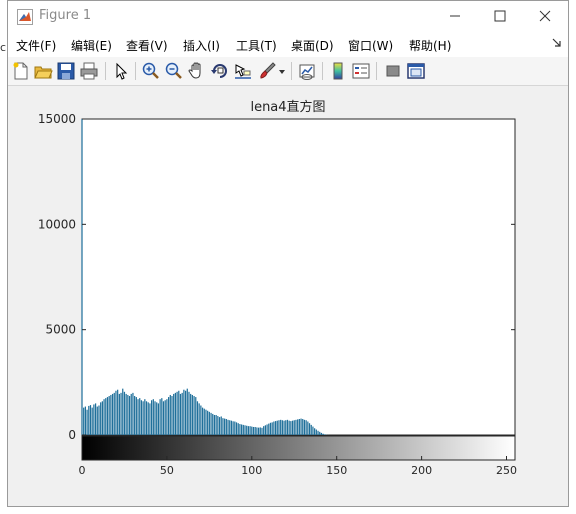 This screenshot has height=514, width=576. Describe the element at coordinates (430, 46) in the screenshot. I see `menu-help: 帮助(H)` at that location.